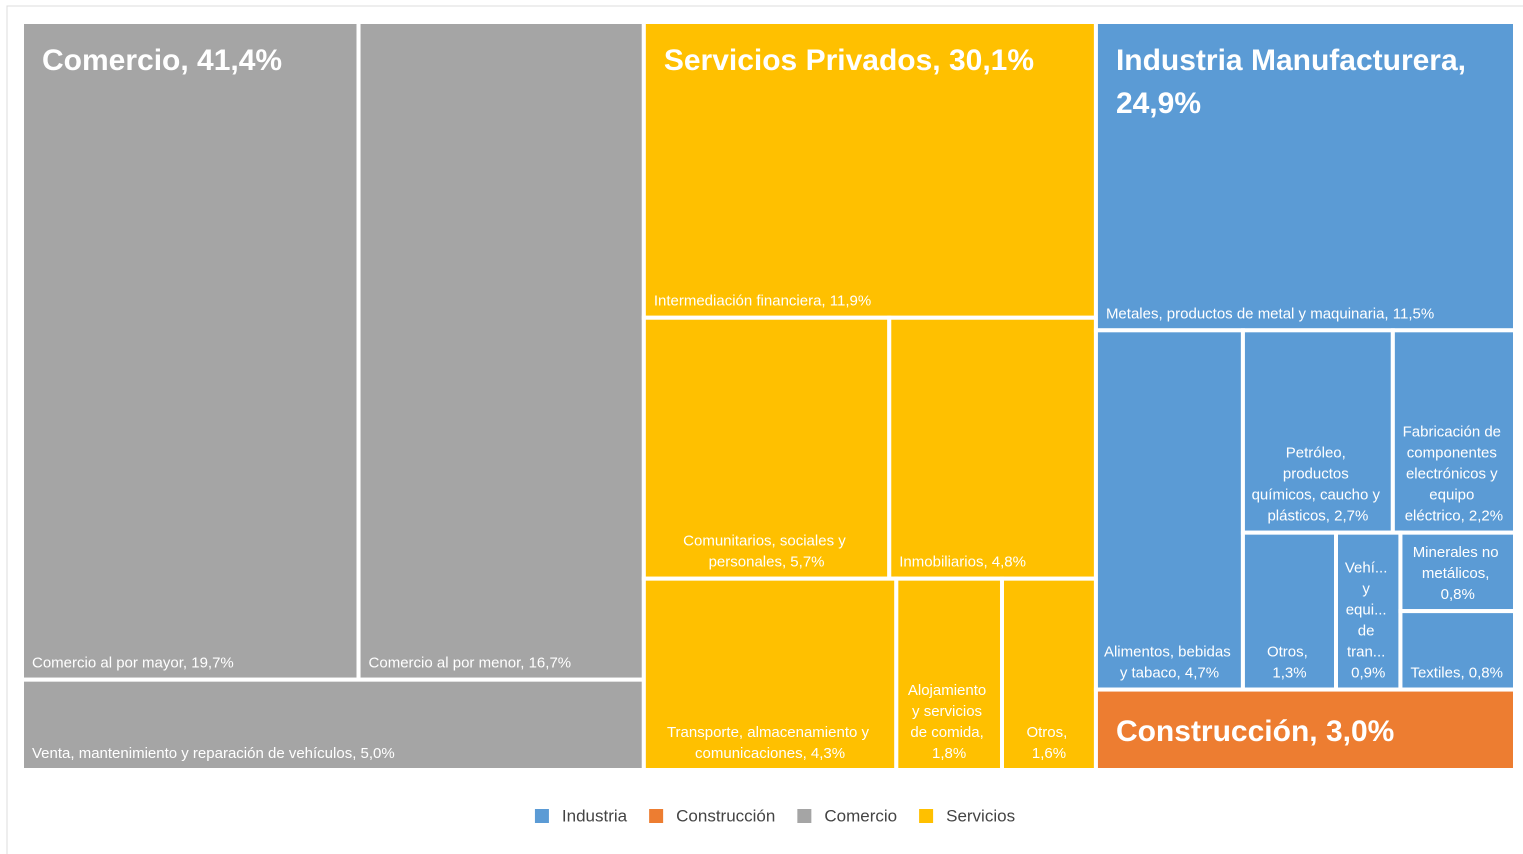 The image size is (1523, 854). I want to click on legend-label: Construcción, so click(725, 815).